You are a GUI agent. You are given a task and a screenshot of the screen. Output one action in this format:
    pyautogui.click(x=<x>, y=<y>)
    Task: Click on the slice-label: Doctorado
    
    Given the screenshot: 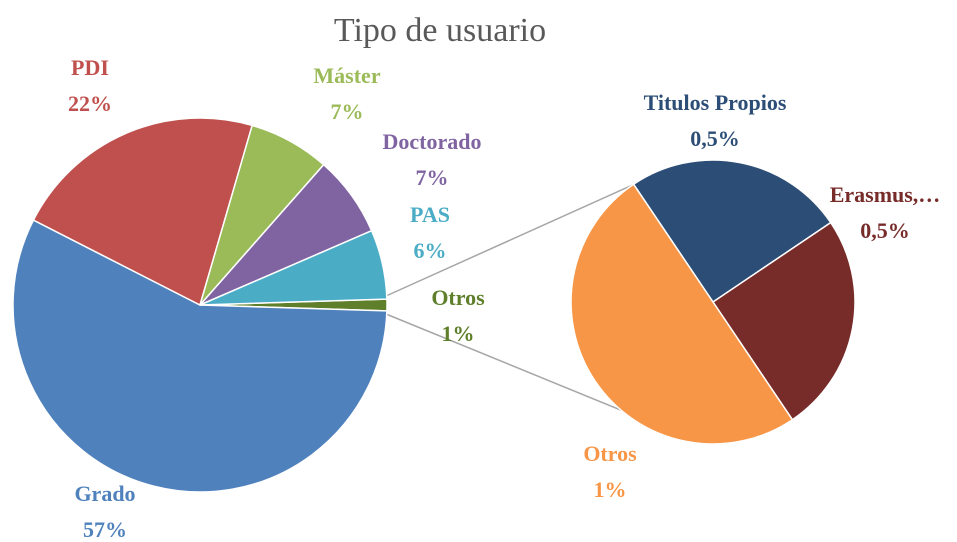 What is the action you would take?
    pyautogui.click(x=432, y=141)
    